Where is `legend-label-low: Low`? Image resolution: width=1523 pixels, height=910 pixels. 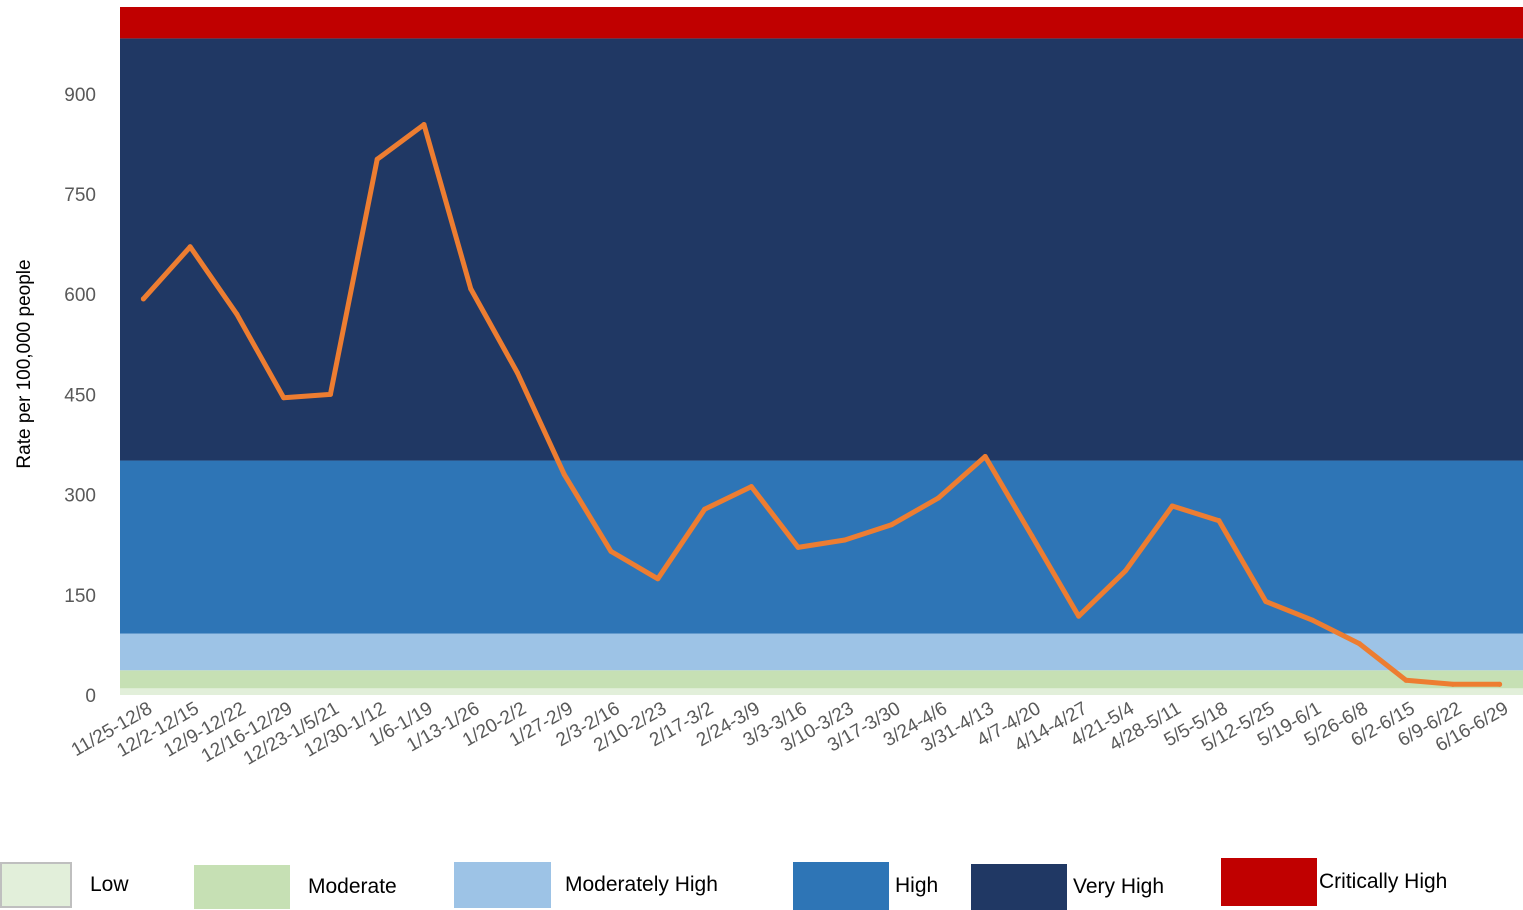
legend-label-low: Low is located at coordinates (109, 884).